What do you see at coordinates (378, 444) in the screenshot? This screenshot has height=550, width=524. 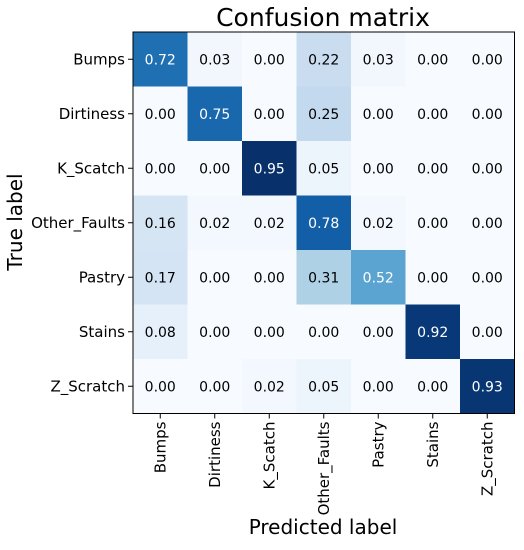 I see `x-tick-label: Pastry` at bounding box center [378, 444].